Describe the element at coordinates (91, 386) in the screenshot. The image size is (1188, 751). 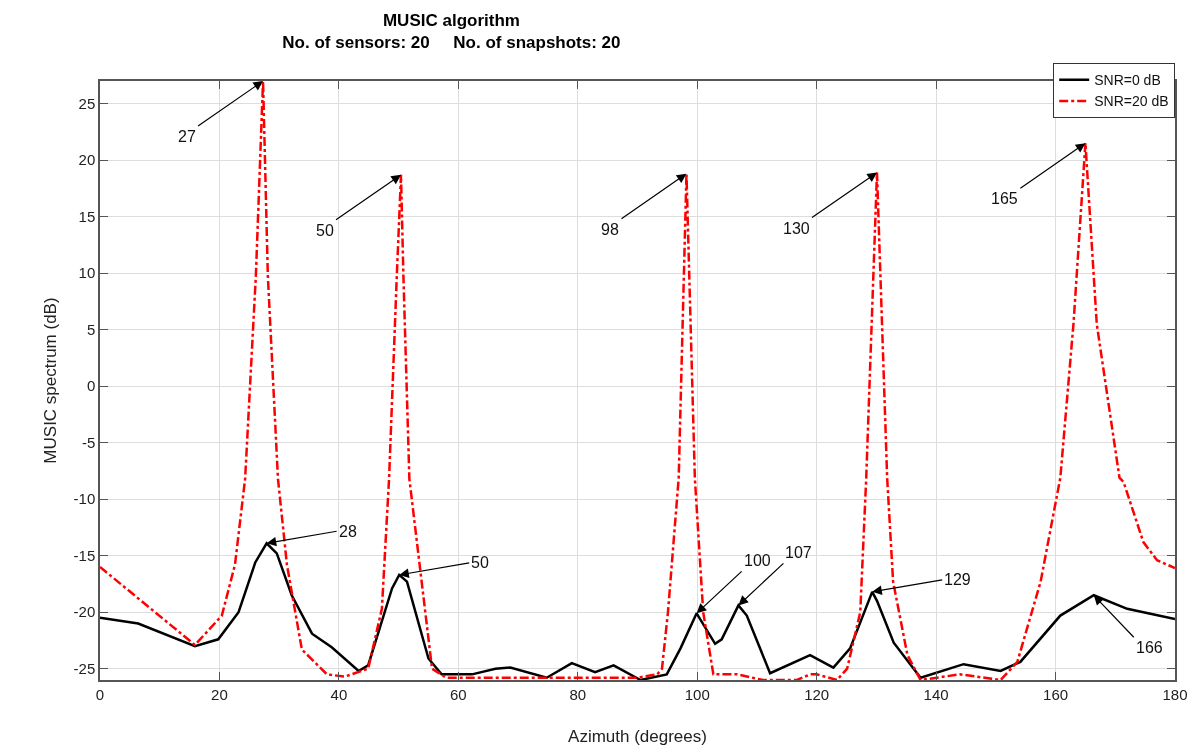
I see `y-tick-label: 0` at that location.